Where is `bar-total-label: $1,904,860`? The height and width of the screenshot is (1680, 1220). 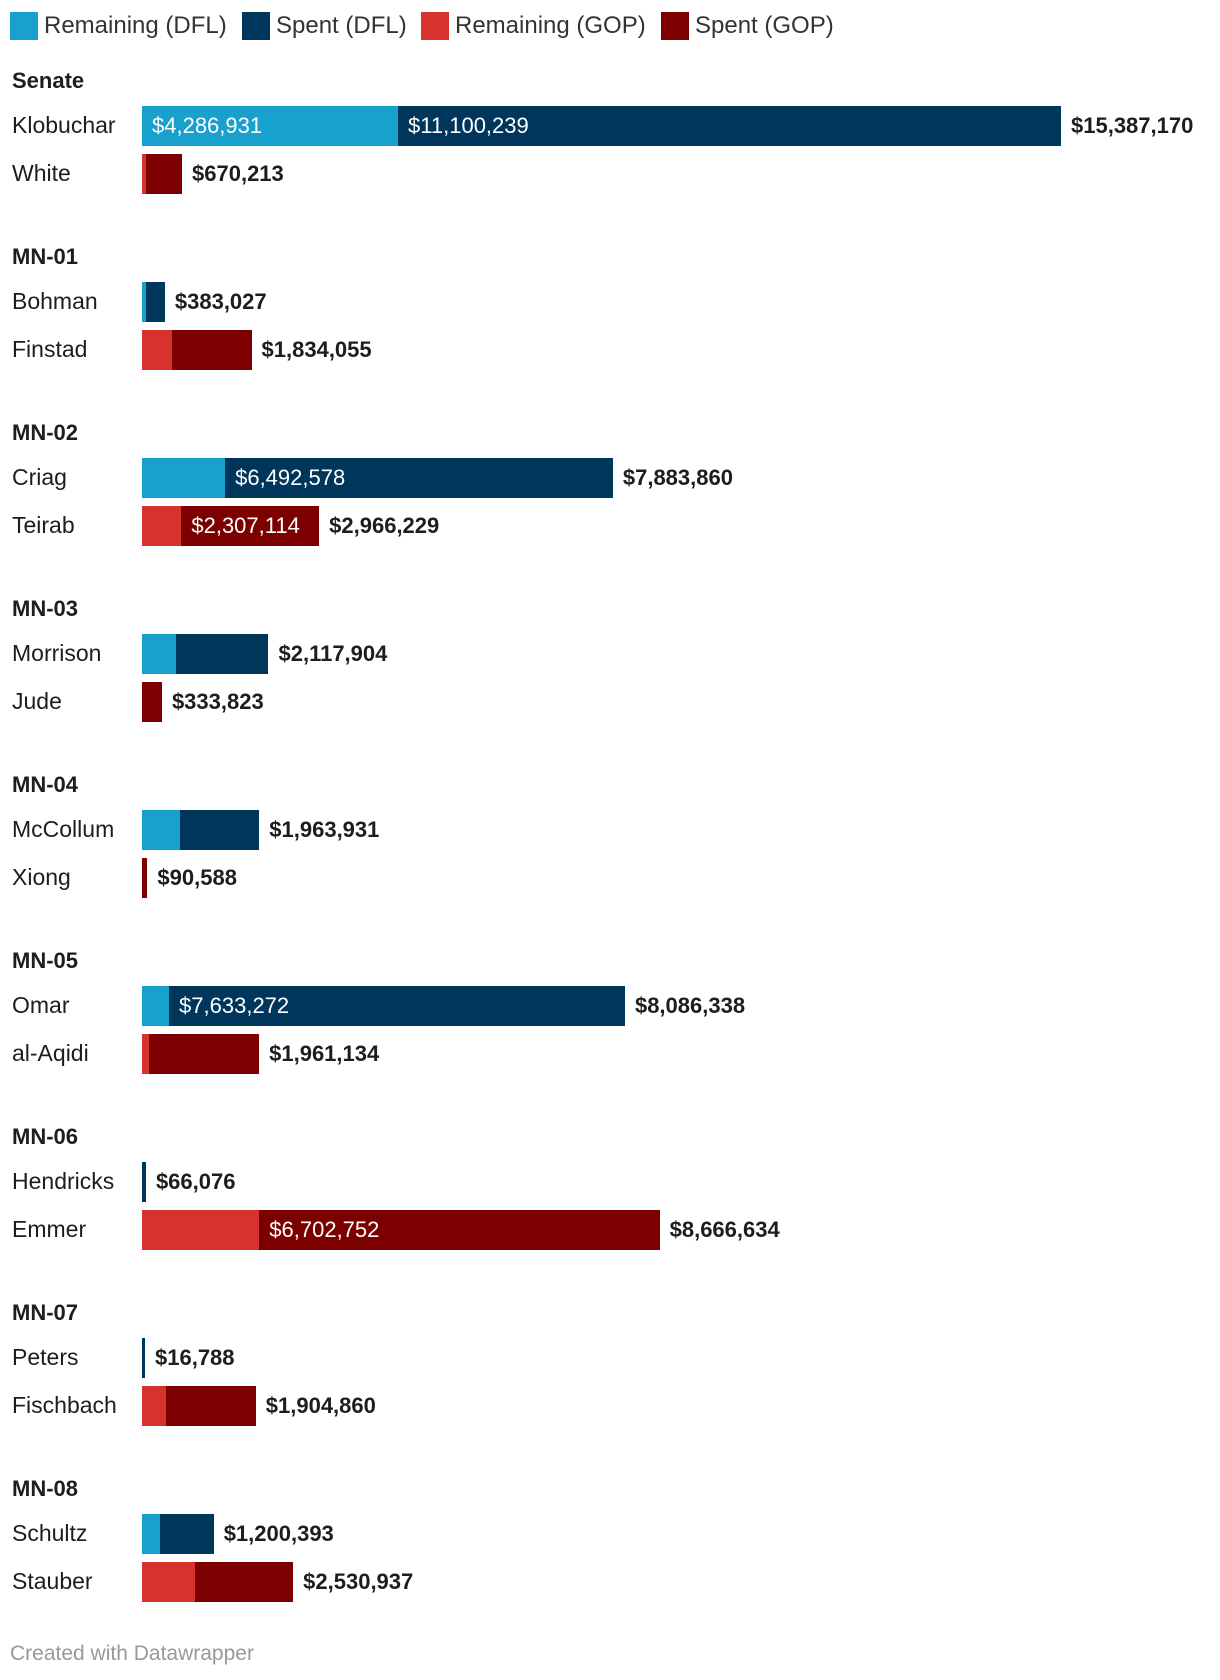 bar-total-label: $1,904,860 is located at coordinates (320, 1405).